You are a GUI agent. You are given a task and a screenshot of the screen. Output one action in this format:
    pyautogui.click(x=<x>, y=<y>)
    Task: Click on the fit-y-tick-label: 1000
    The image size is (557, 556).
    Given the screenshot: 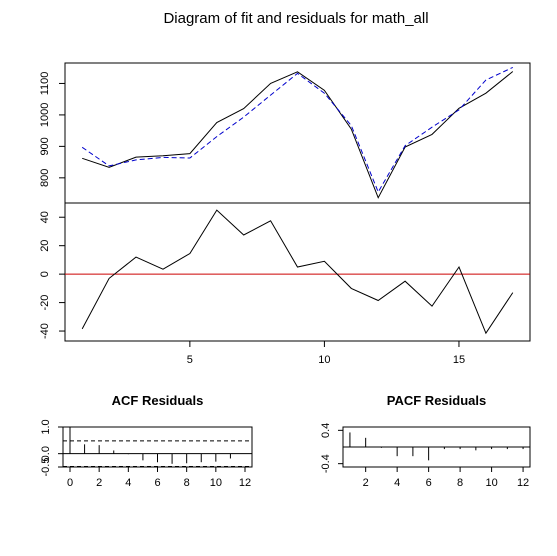 What is the action you would take?
    pyautogui.click(x=45, y=115)
    